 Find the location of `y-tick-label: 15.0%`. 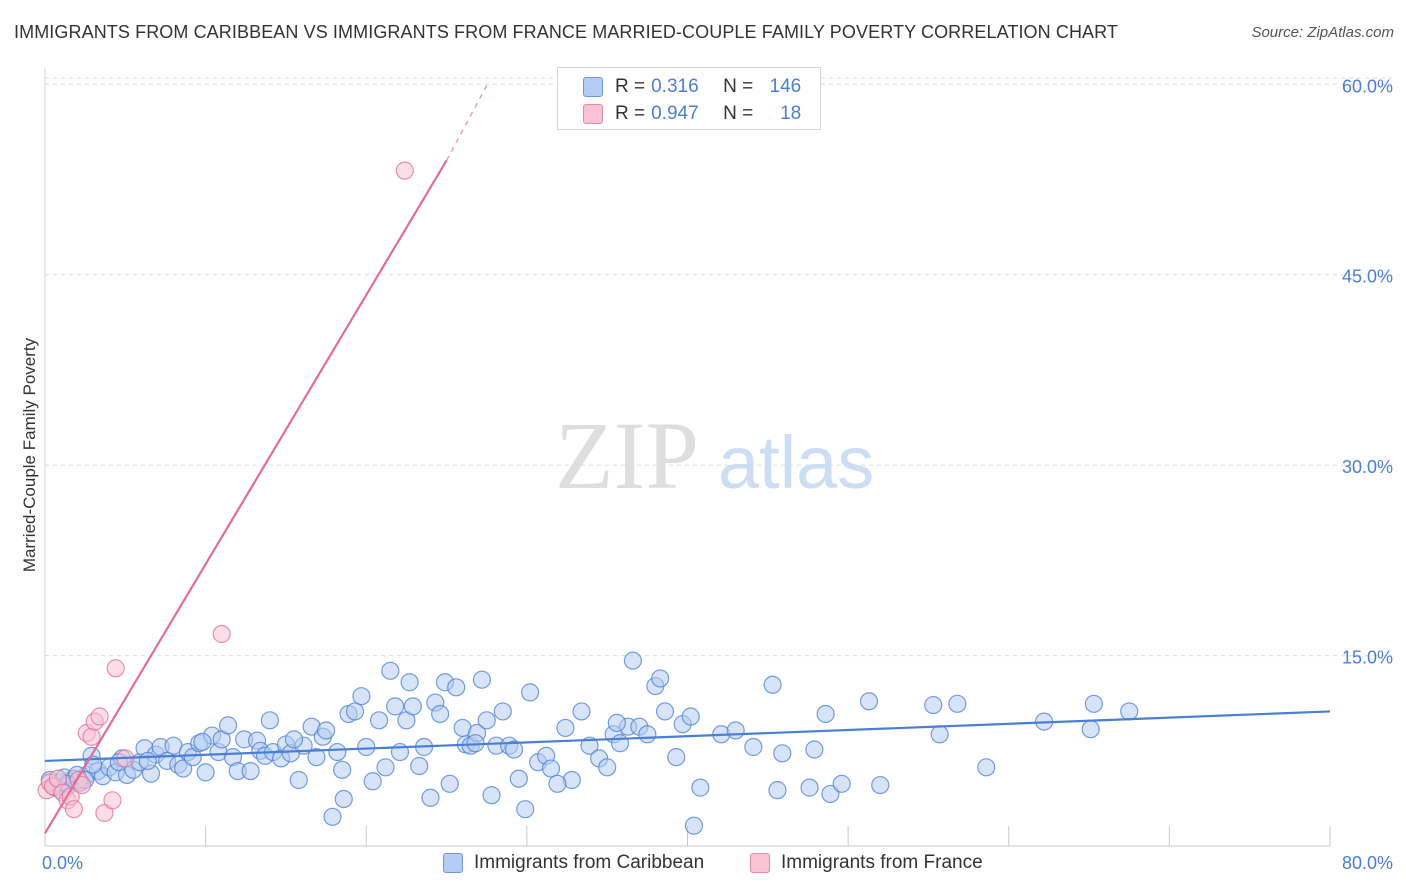

y-tick-label: 15.0% is located at coordinates (1367, 658).